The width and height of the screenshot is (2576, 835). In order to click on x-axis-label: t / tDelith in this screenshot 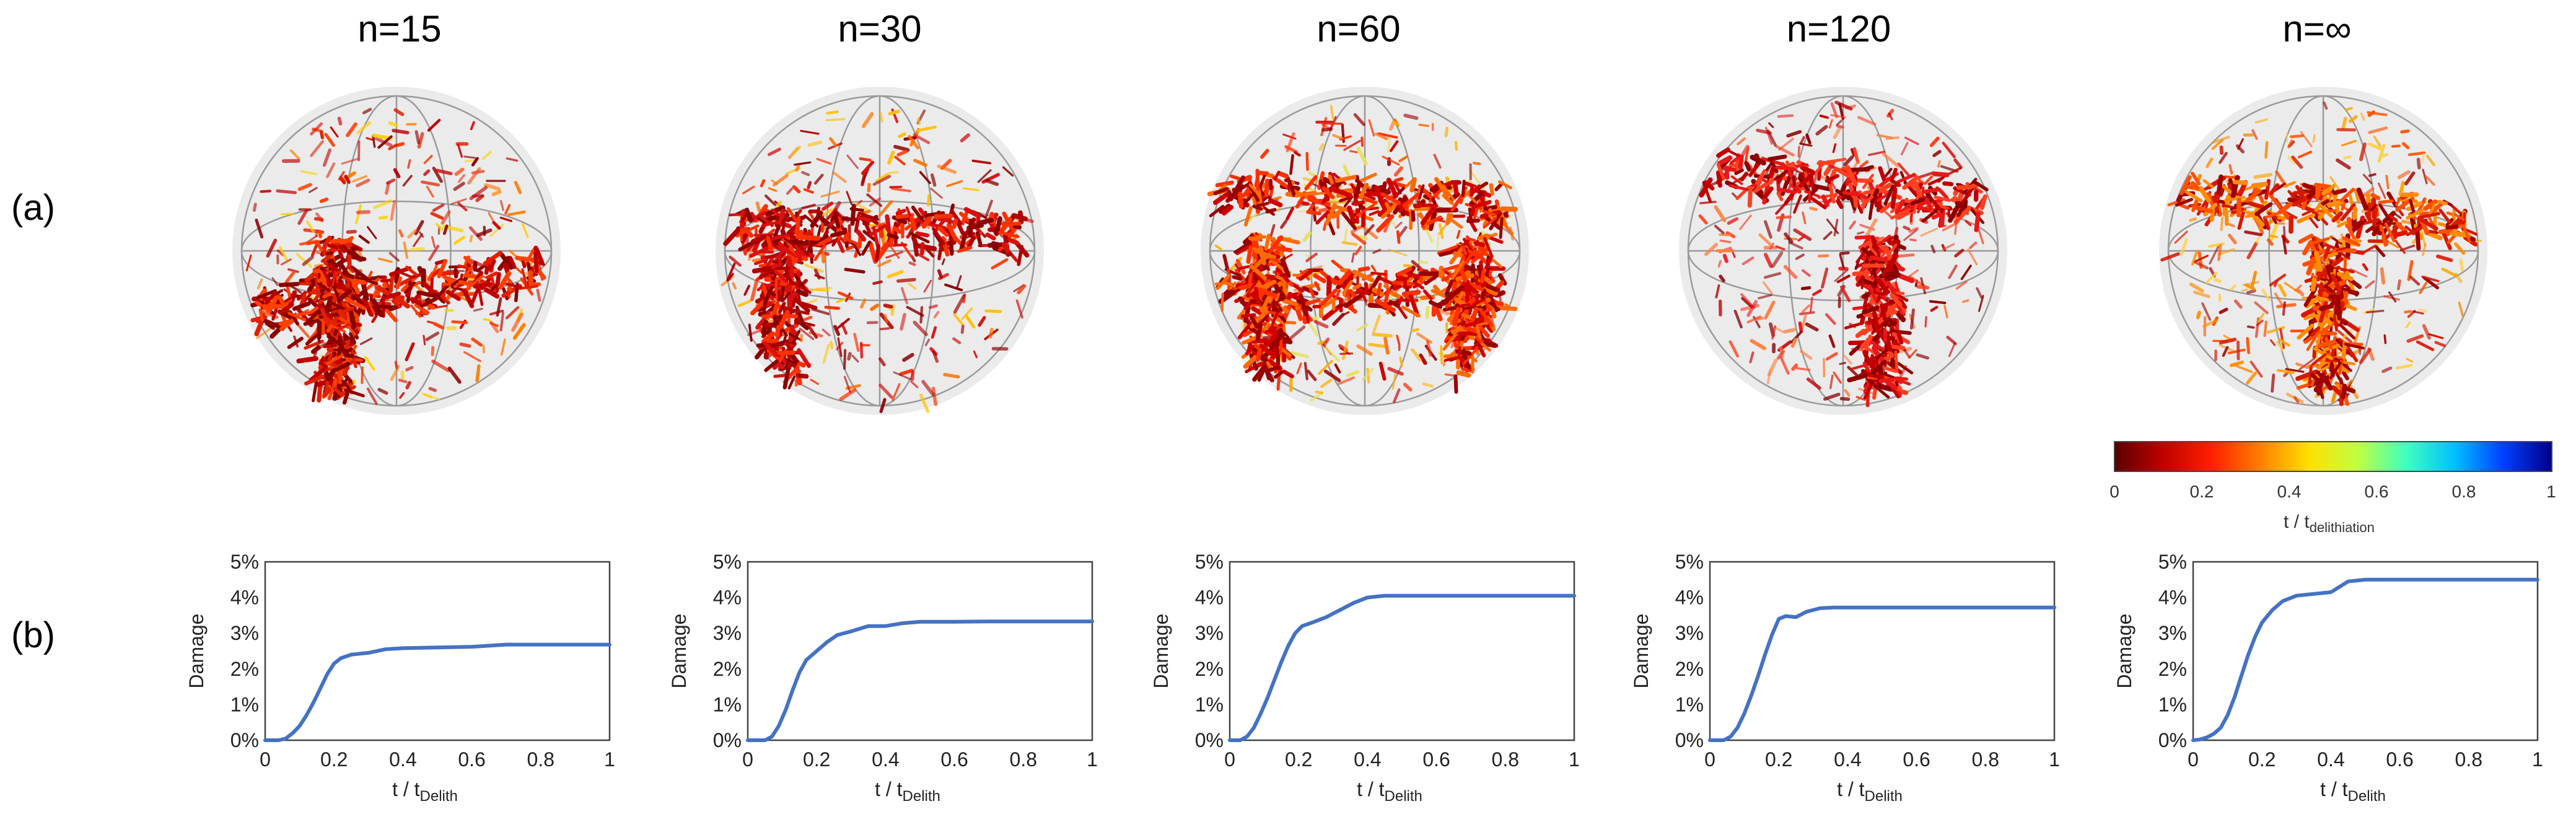, I will do `click(1389, 791)`.